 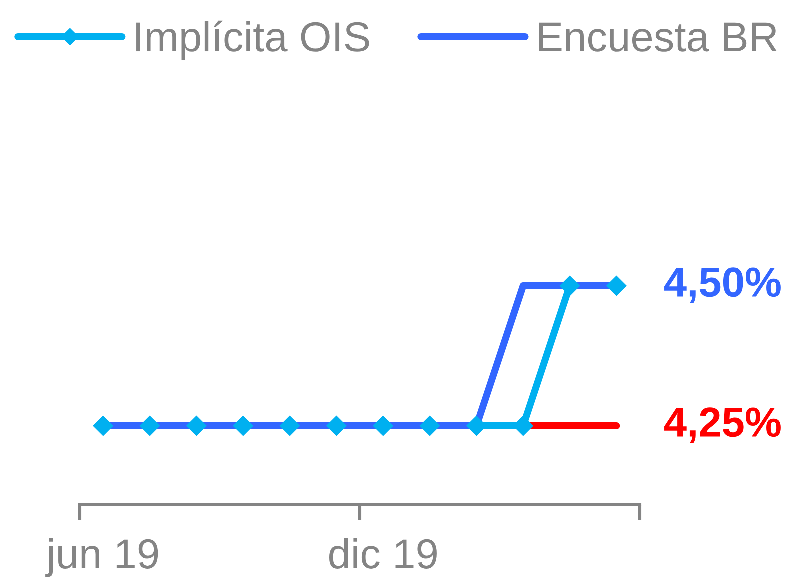 What do you see at coordinates (253, 40) in the screenshot?
I see `legend-label: Implícita OIS` at bounding box center [253, 40].